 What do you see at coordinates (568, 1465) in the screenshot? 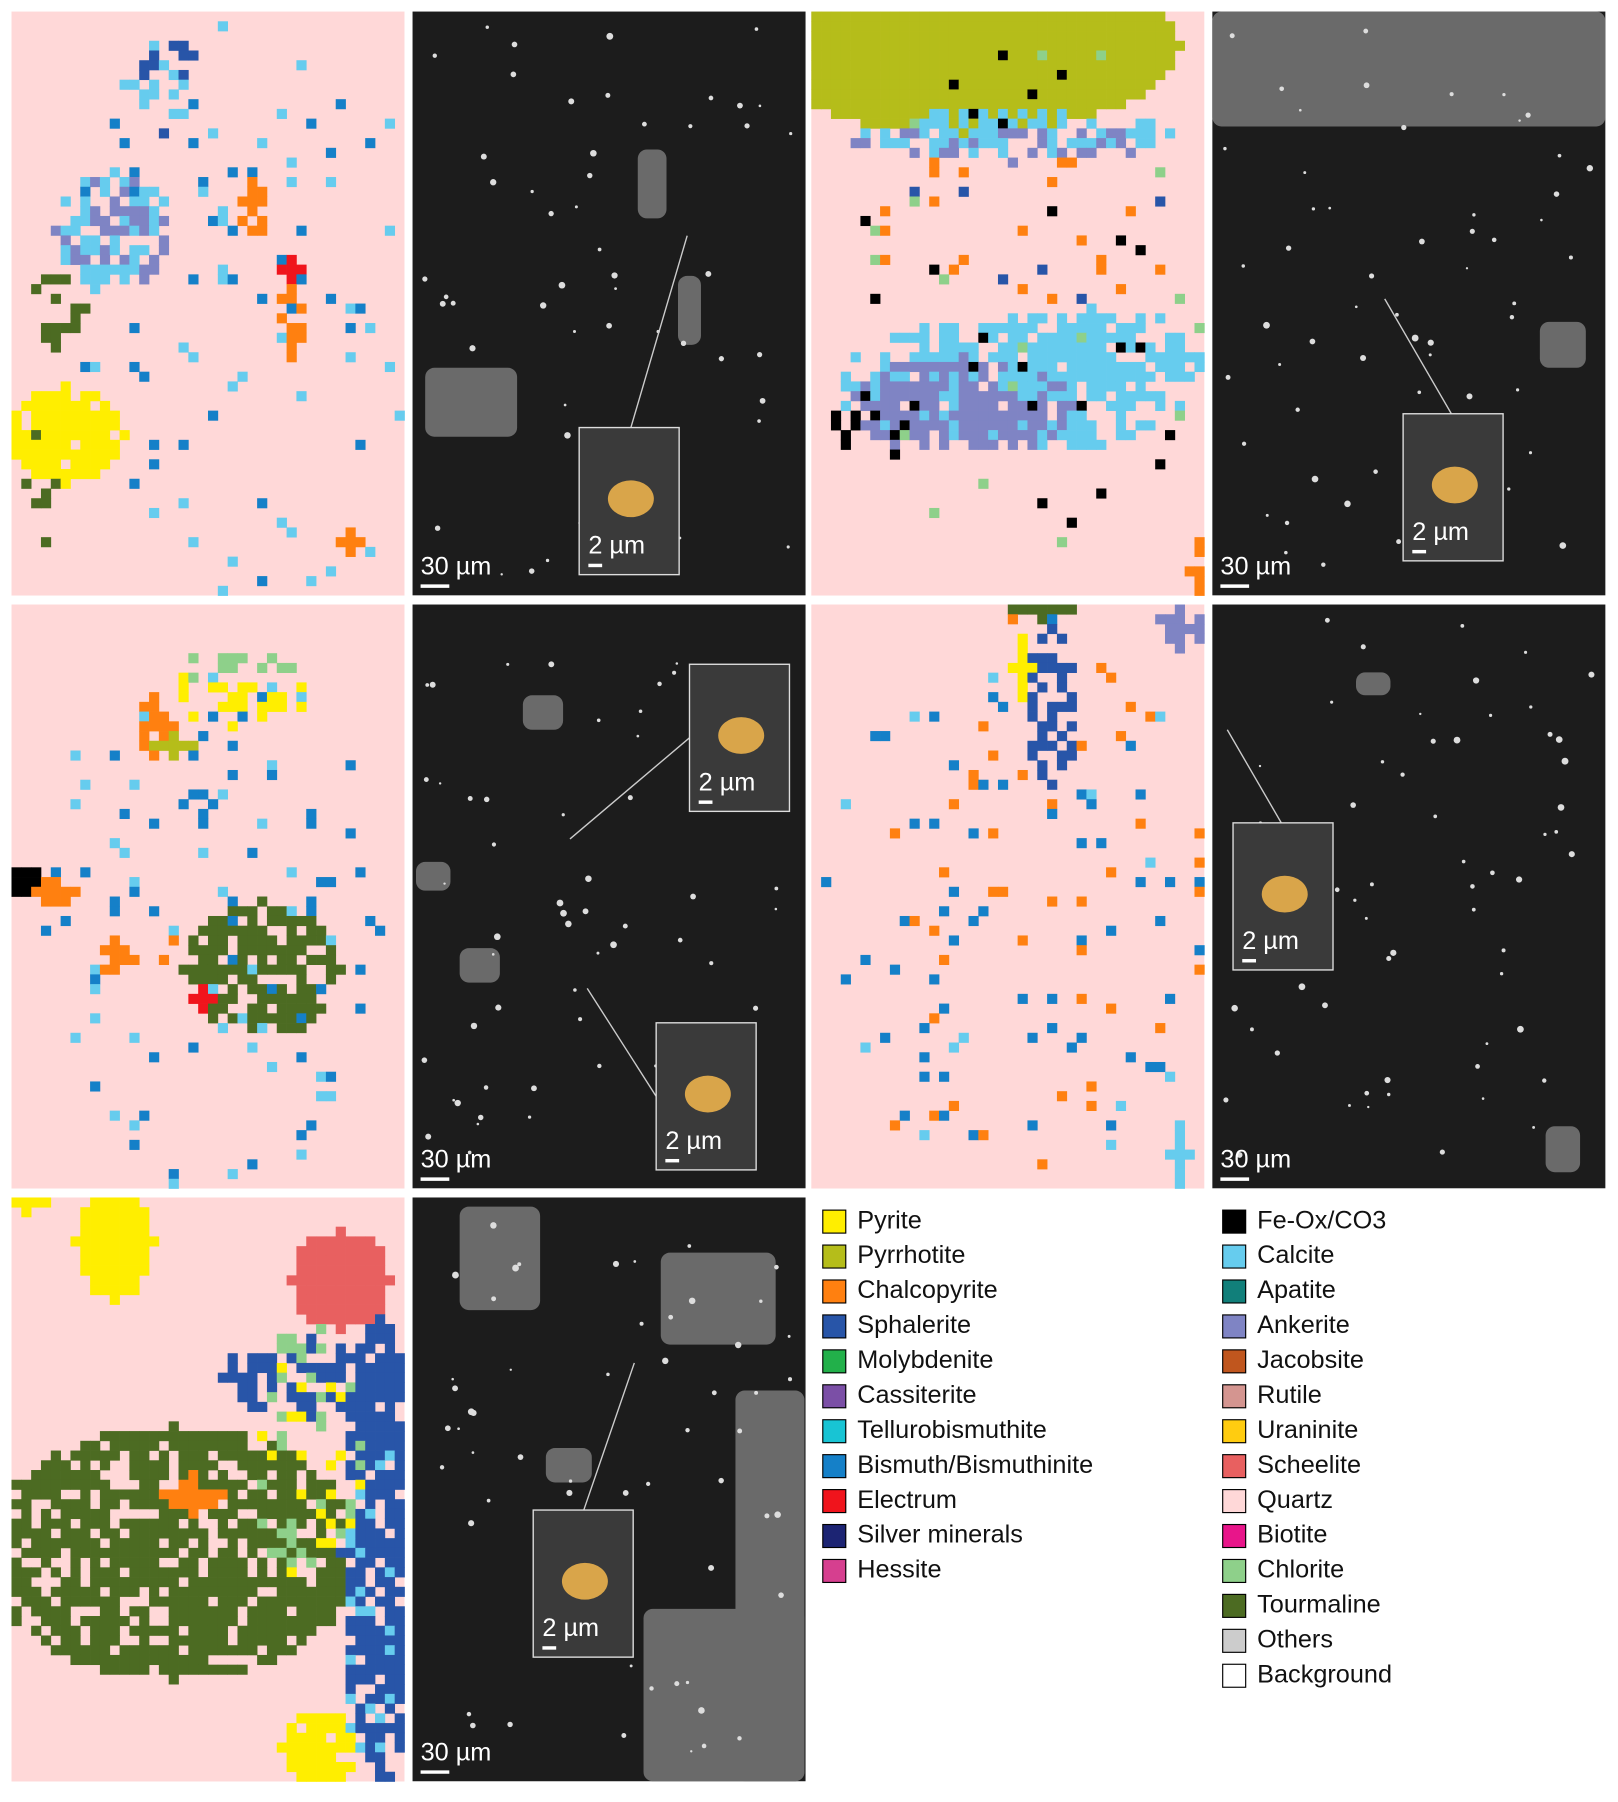
I see `mineral-grain` at bounding box center [568, 1465].